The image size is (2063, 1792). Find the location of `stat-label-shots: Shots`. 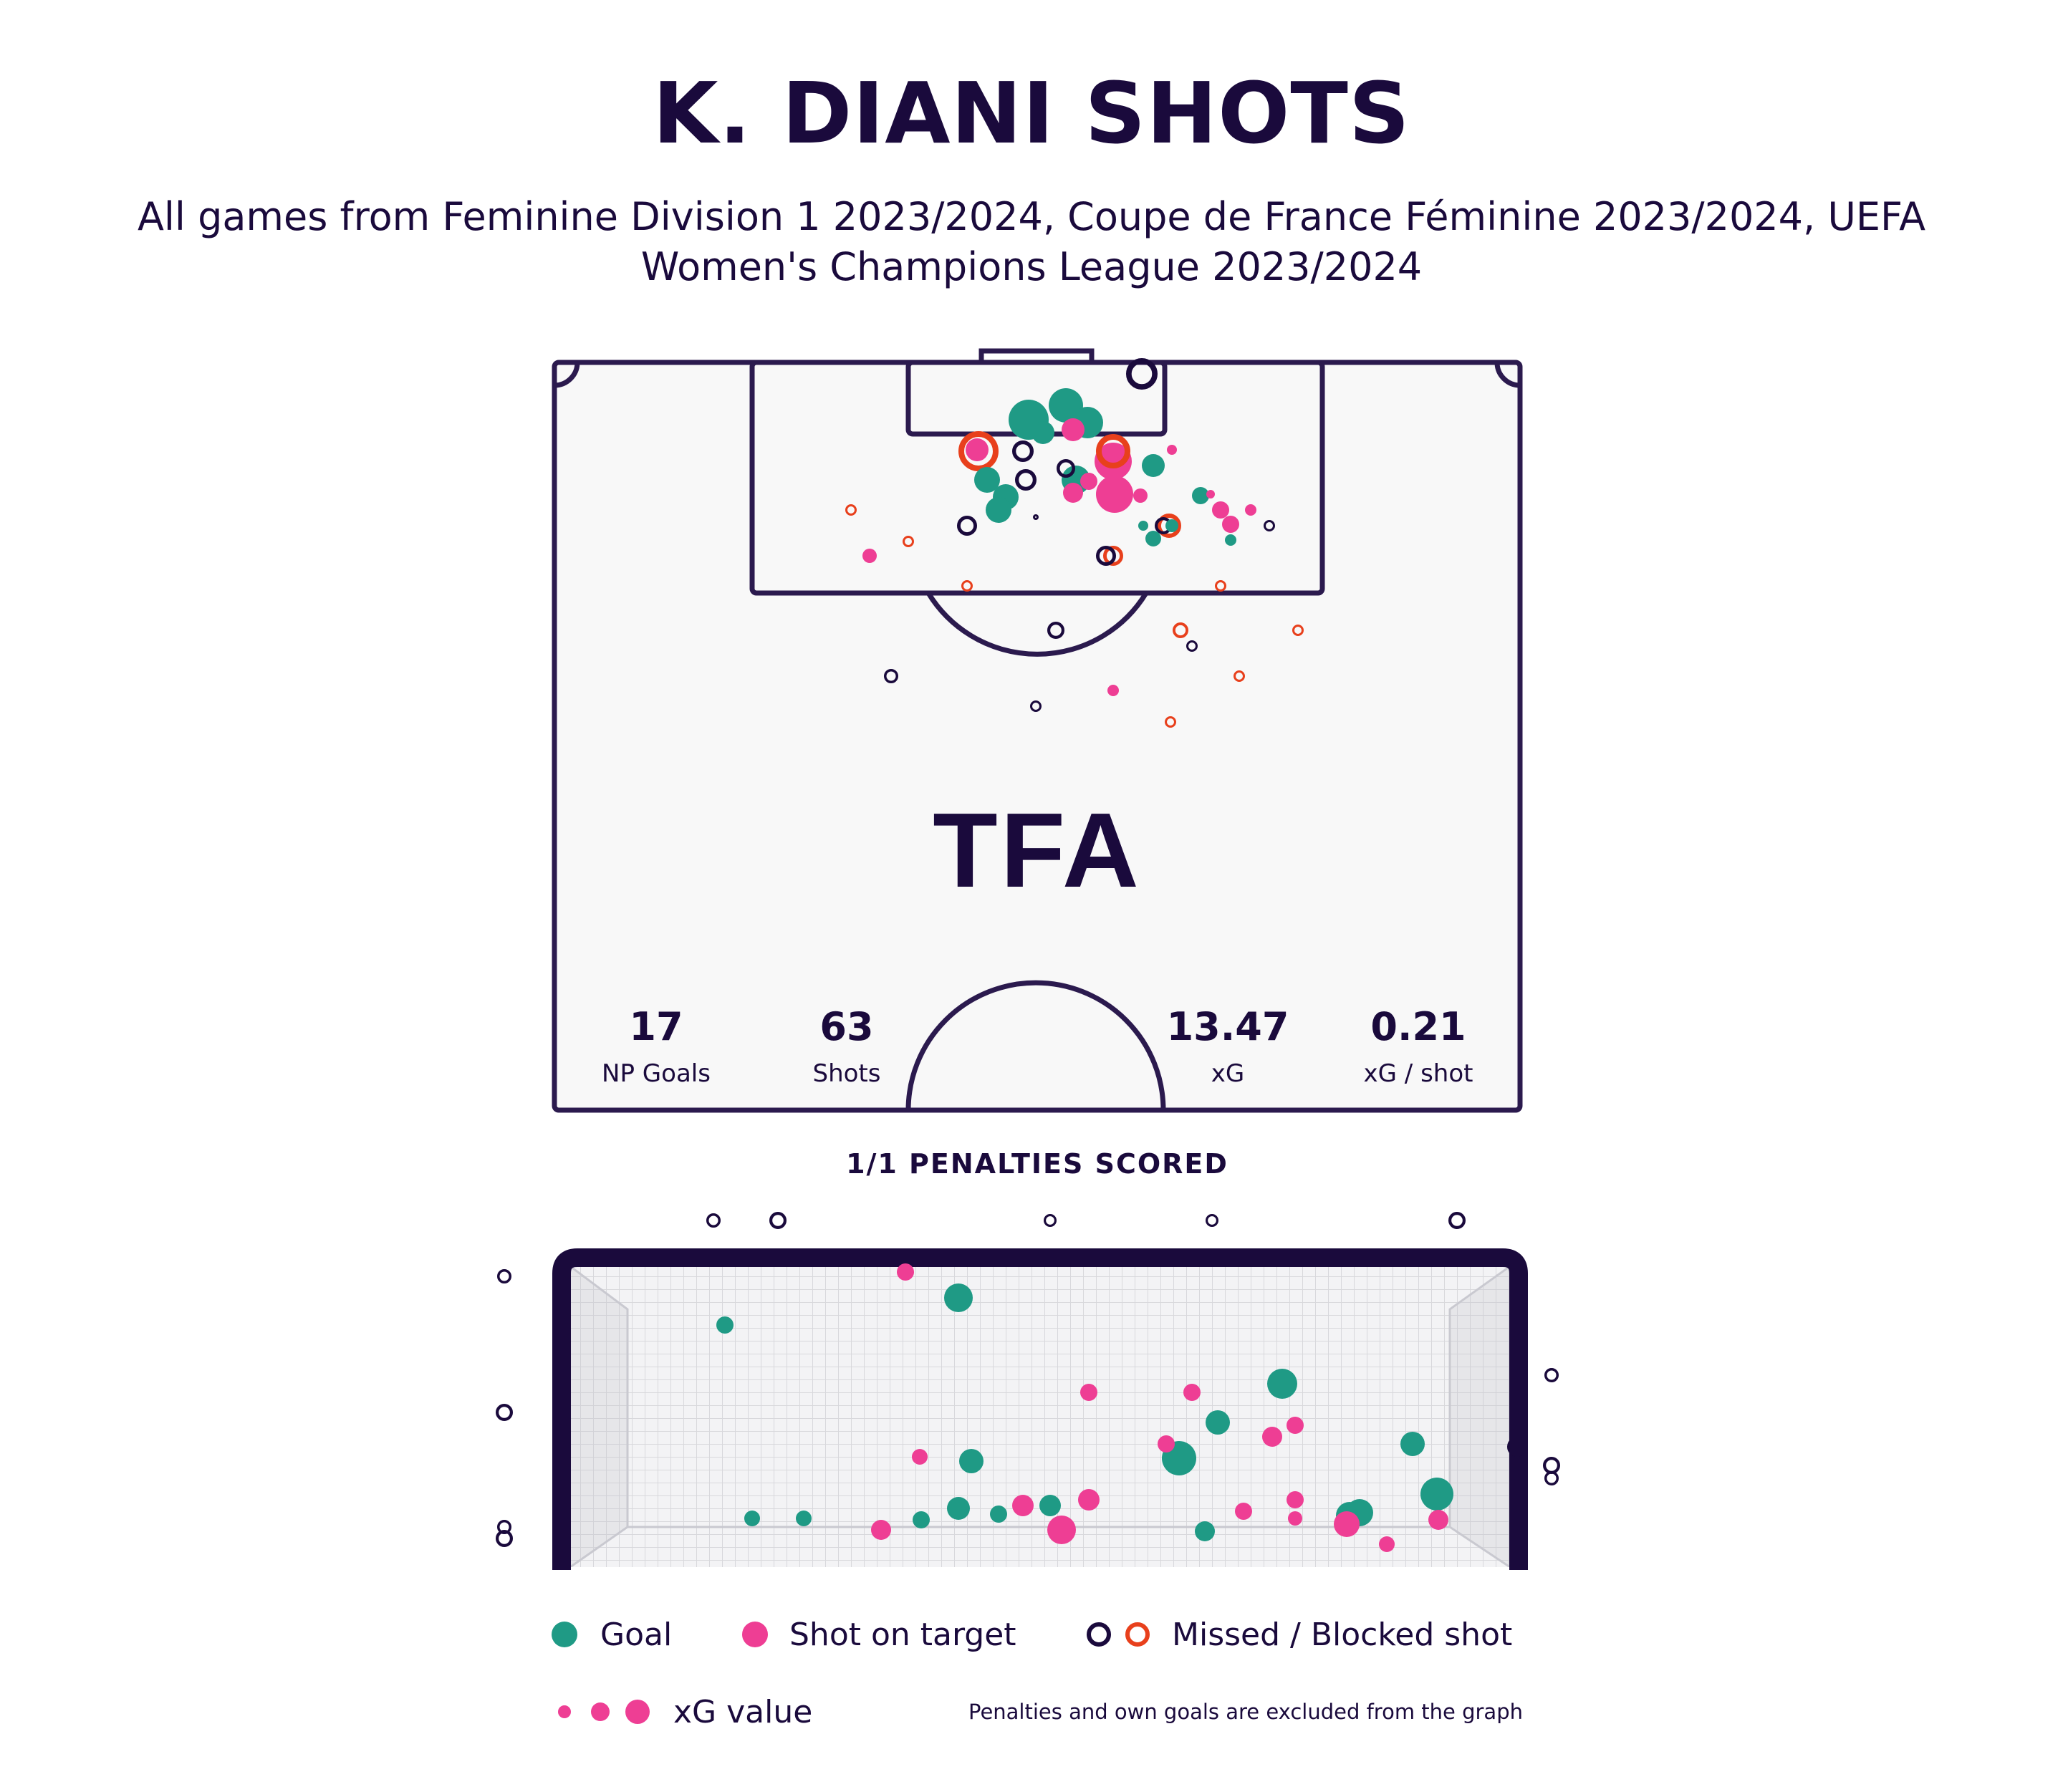

stat-label-shots: Shots is located at coordinates (847, 1073).